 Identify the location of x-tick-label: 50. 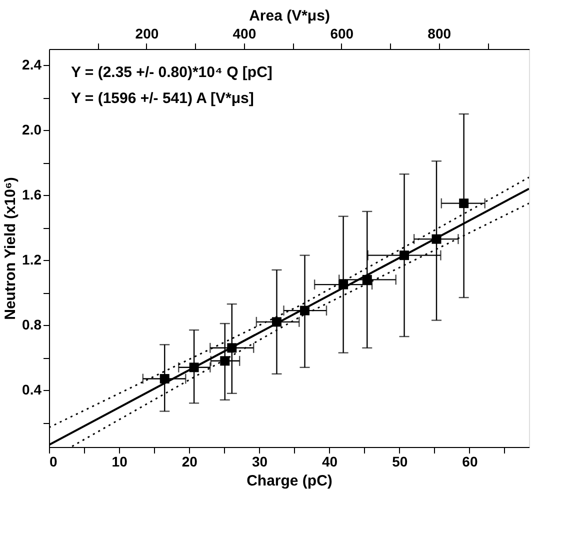
(400, 462).